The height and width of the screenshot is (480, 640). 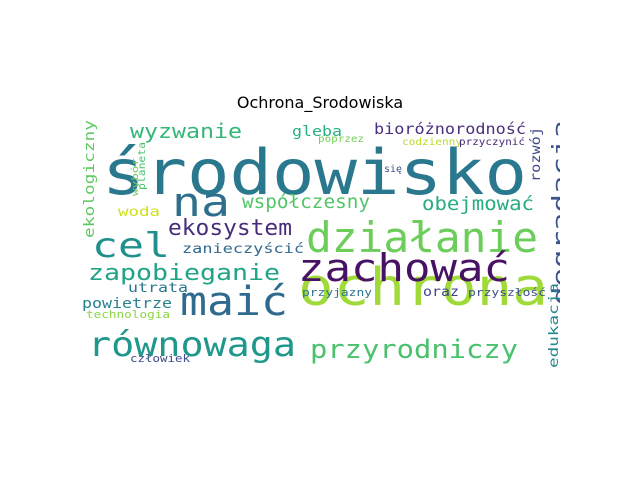 What do you see at coordinates (478, 204) in the screenshot?
I see `word-14: obejmować` at bounding box center [478, 204].